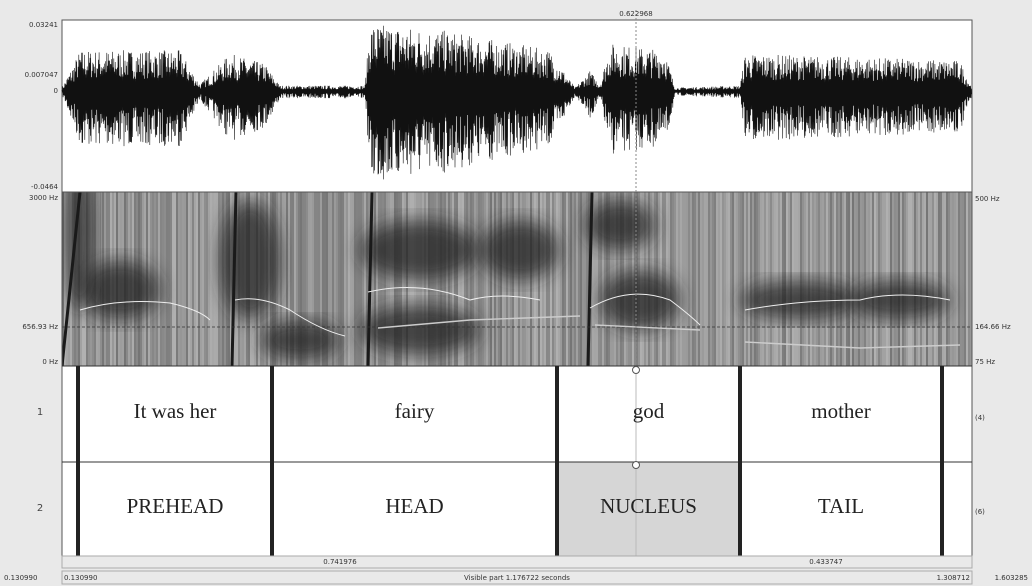 This screenshot has height=586, width=1032. What do you see at coordinates (669, 332) in the screenshot?
I see `formant-contour` at bounding box center [669, 332].